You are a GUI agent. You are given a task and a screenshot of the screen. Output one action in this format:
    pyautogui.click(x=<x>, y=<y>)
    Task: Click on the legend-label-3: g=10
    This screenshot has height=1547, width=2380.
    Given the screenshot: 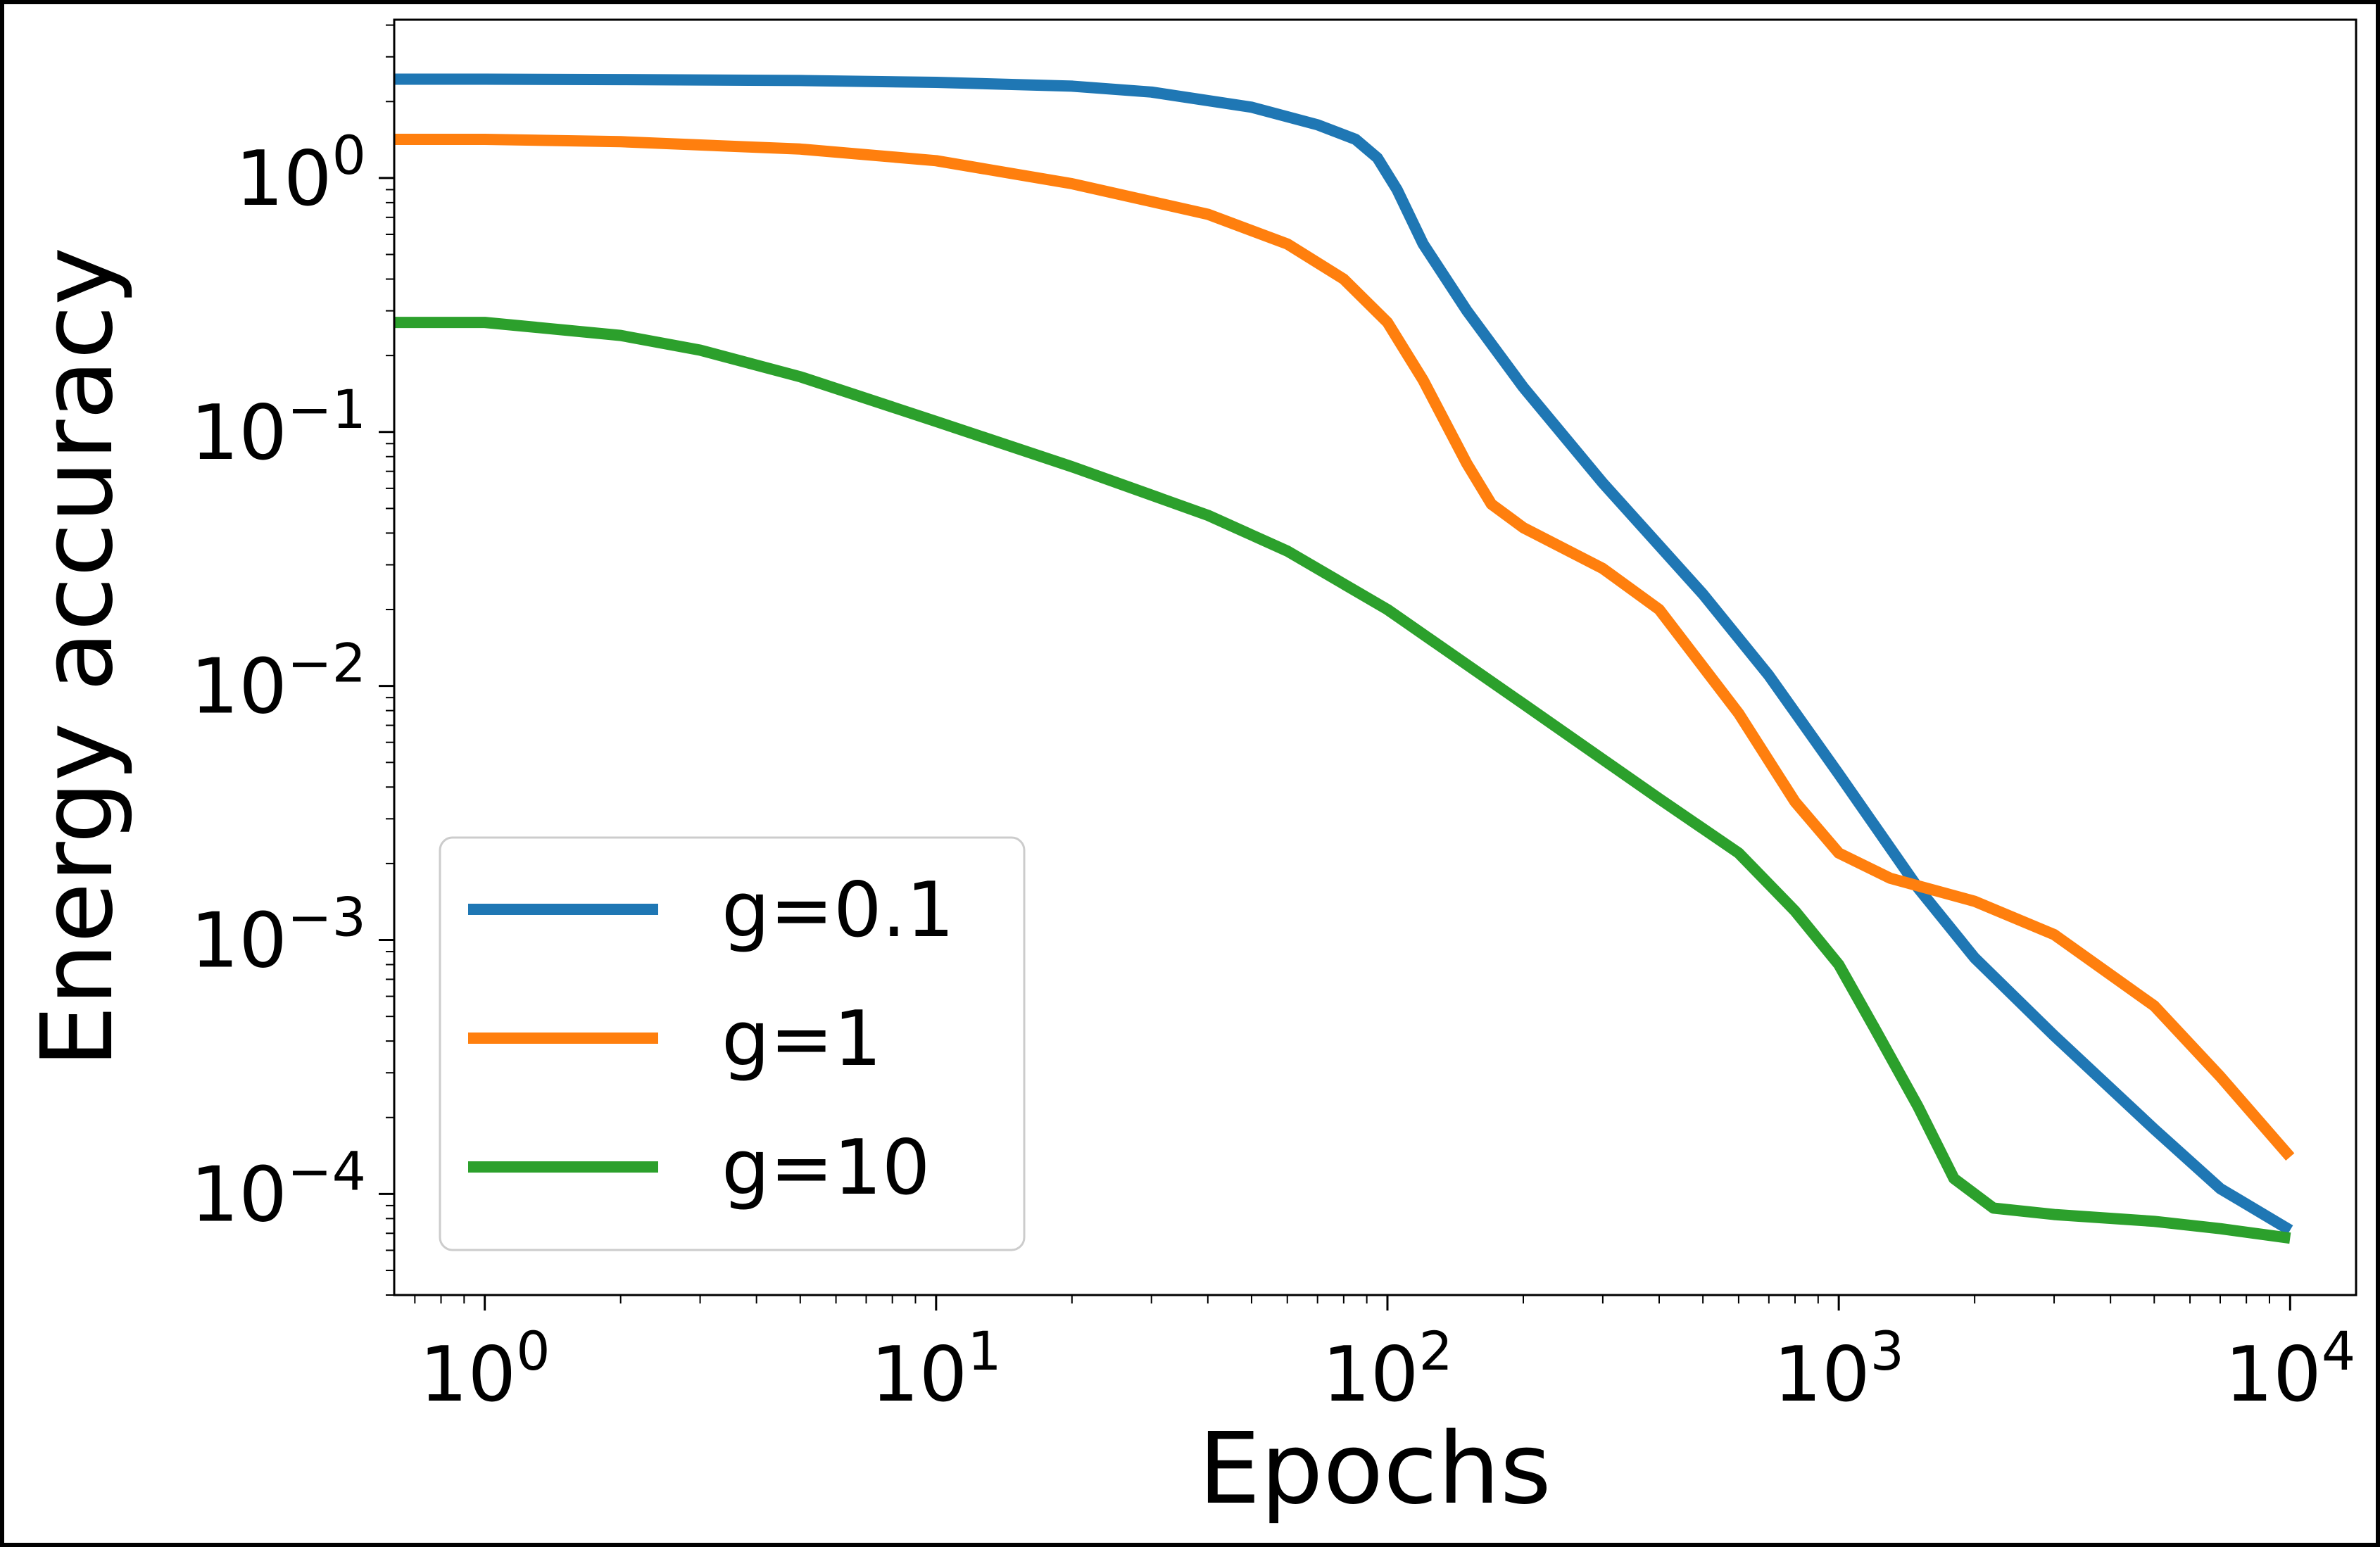 What is the action you would take?
    pyautogui.click(x=826, y=1168)
    